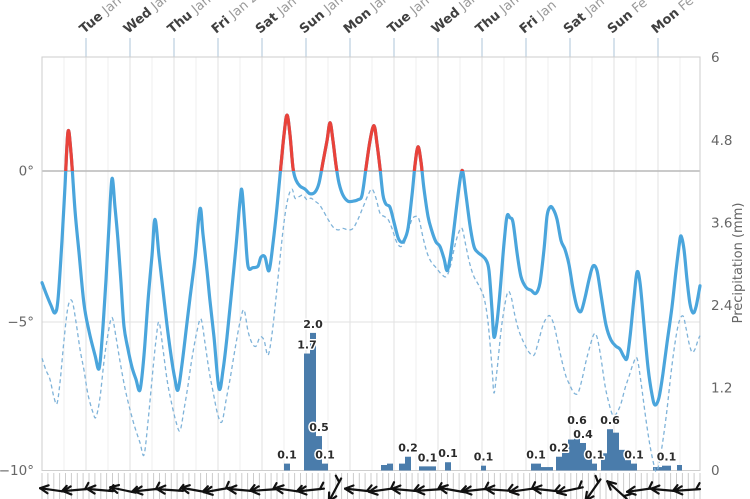 This screenshot has width=750, height=499. I want to click on day-label: Thu Jan, so click(497, 18).